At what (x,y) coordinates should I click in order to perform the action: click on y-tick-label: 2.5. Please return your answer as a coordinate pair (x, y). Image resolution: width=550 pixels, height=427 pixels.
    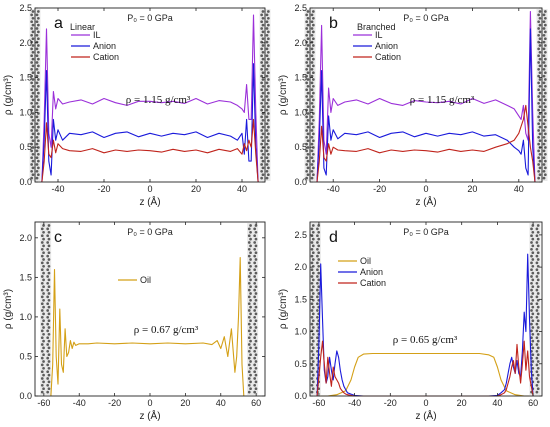
    Looking at the image, I should click on (25, 8).